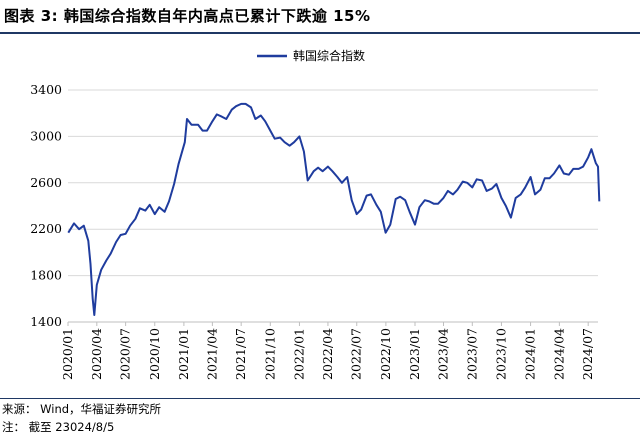  Describe the element at coordinates (187, 16) in the screenshot. I see `figure-title: 图表 3: 韩国综合指数自年内高点已累计下跌逾 15%` at that location.